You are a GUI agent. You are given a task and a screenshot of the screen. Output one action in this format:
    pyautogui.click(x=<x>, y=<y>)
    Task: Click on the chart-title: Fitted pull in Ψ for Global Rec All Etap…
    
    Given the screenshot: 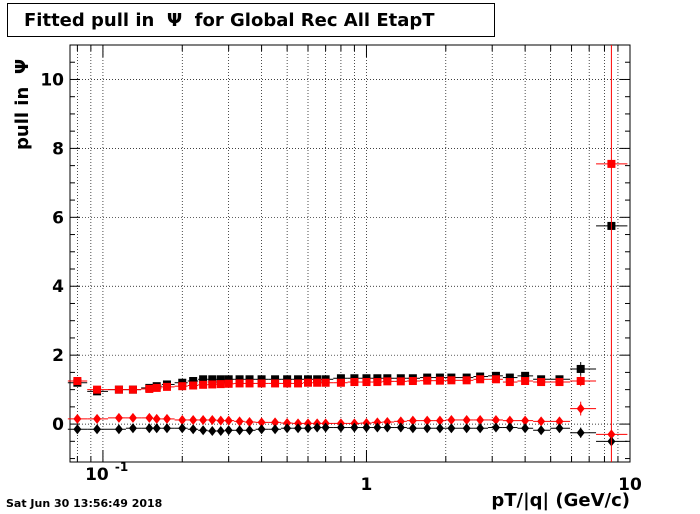 What is the action you would take?
    pyautogui.click(x=229, y=20)
    